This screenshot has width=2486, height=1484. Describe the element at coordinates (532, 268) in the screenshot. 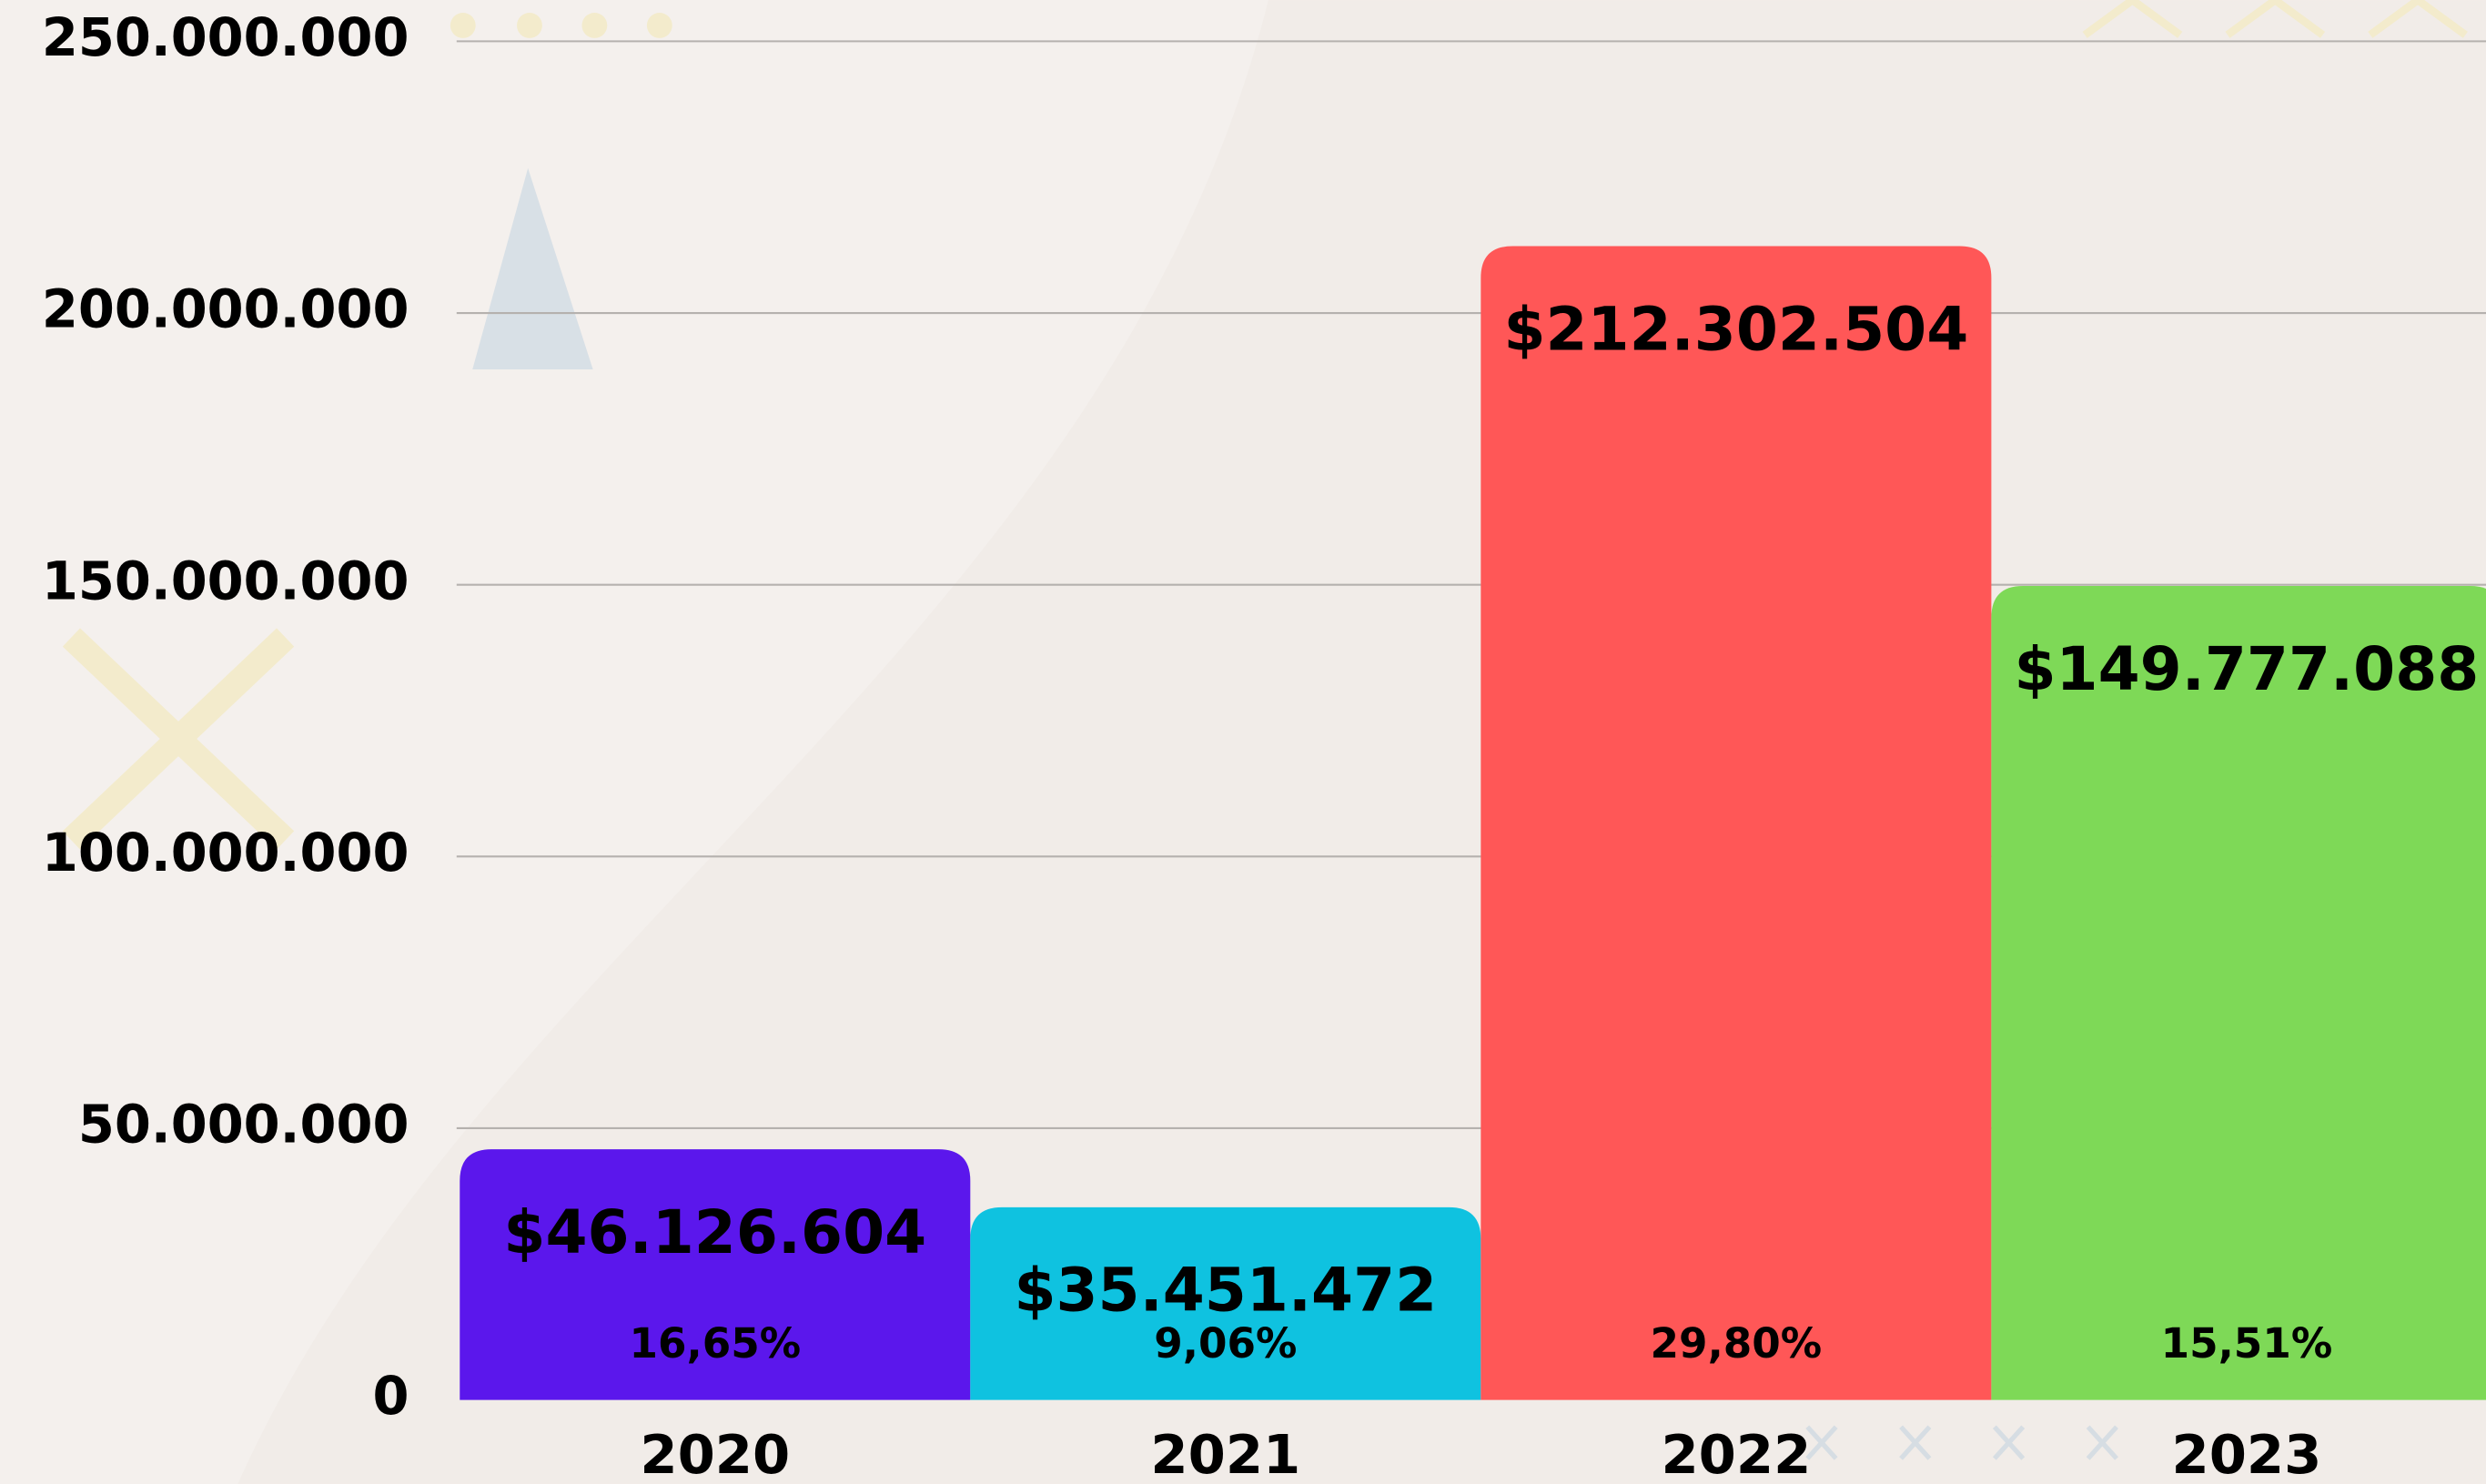

I see `decor-triangle` at that location.